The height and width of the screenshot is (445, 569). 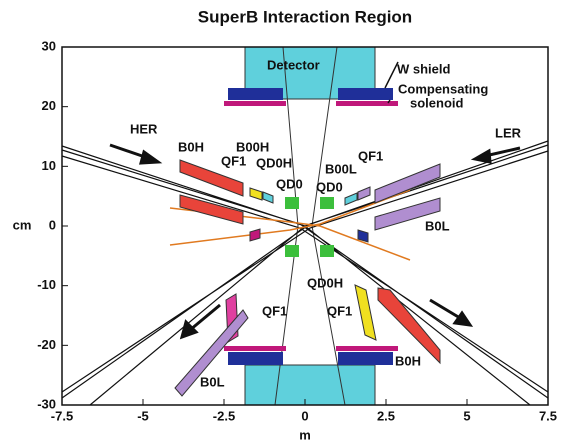 I want to click on x-tick-label: -7.5, so click(x=62, y=415).